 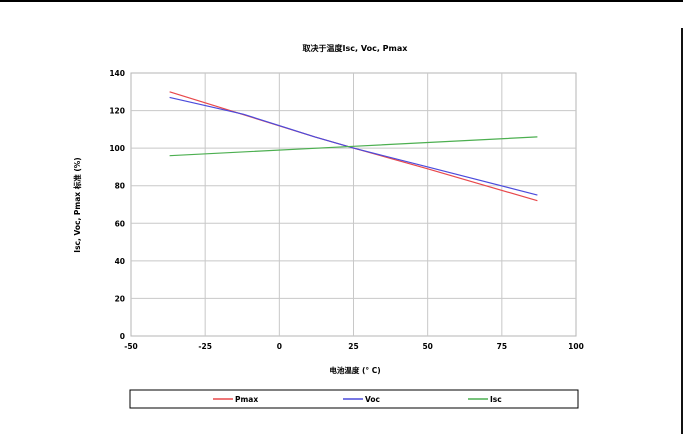 I want to click on x-axis-ticks: -50 -25 0 25 50 75 100, so click(x=354, y=346).